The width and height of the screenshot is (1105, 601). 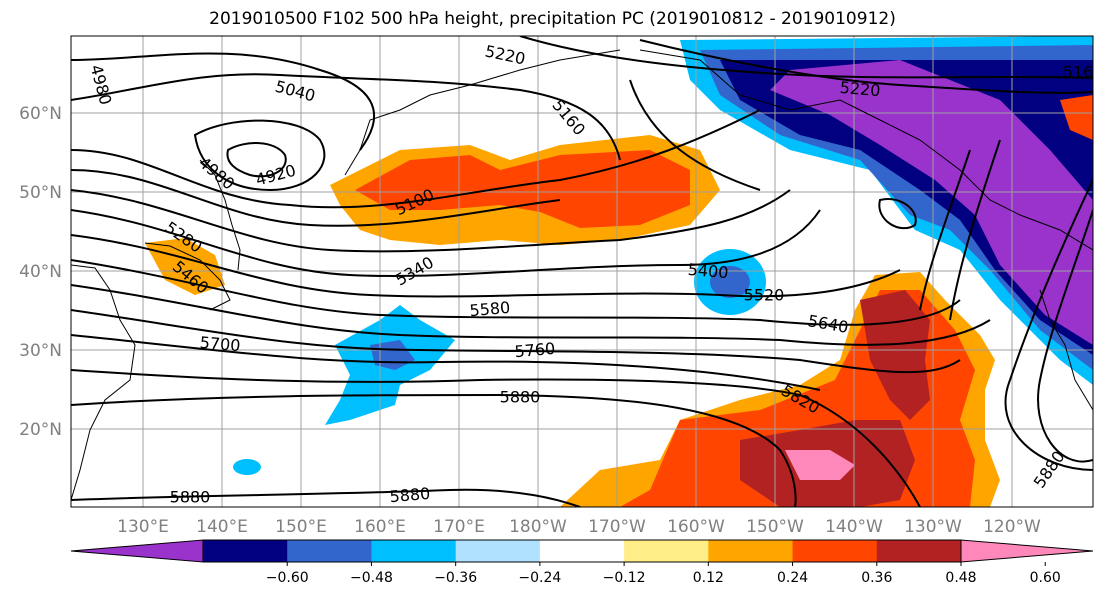 What do you see at coordinates (40, 193) in the screenshot?
I see `latitude-label: 50°N` at bounding box center [40, 193].